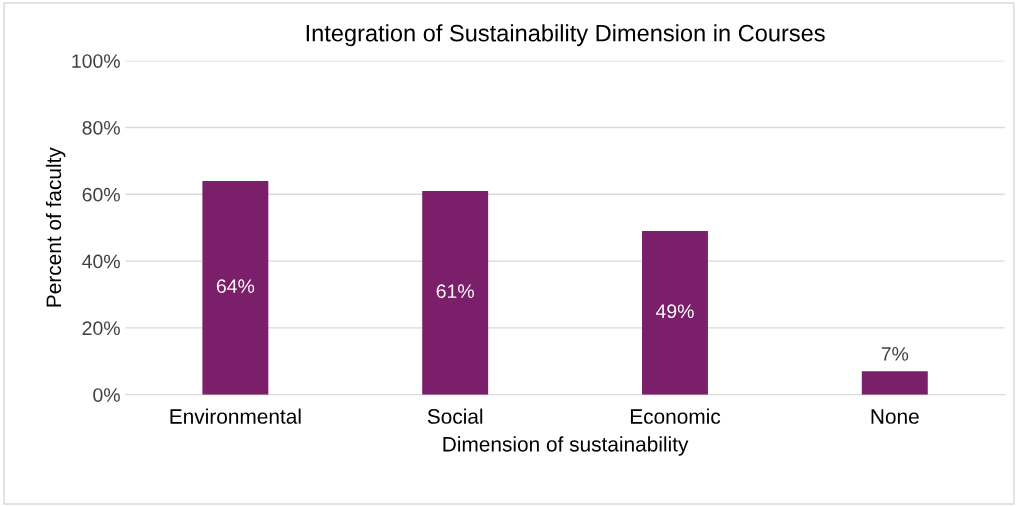 The height and width of the screenshot is (506, 1020). I want to click on data-label: 61%, so click(455, 291).